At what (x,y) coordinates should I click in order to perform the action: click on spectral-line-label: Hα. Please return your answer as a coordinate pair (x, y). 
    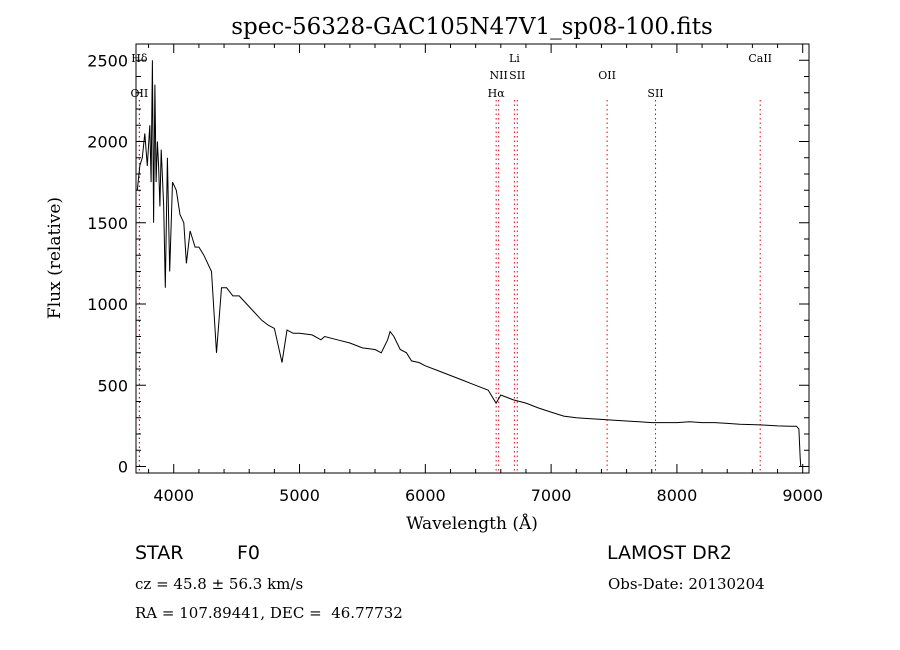
    Looking at the image, I should click on (497, 93).